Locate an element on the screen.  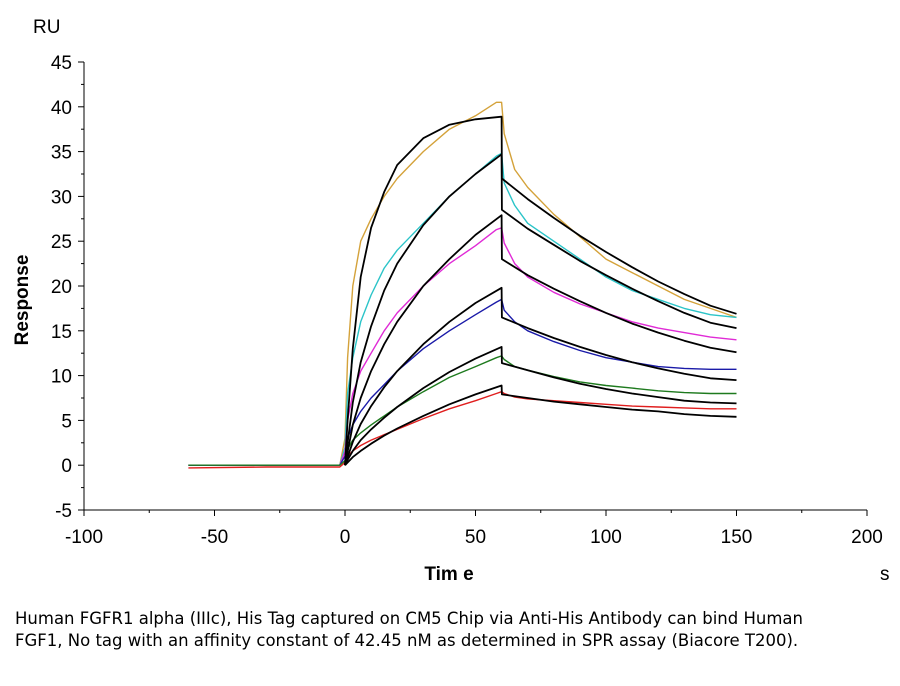
x-unit-label: s is located at coordinates (885, 574).